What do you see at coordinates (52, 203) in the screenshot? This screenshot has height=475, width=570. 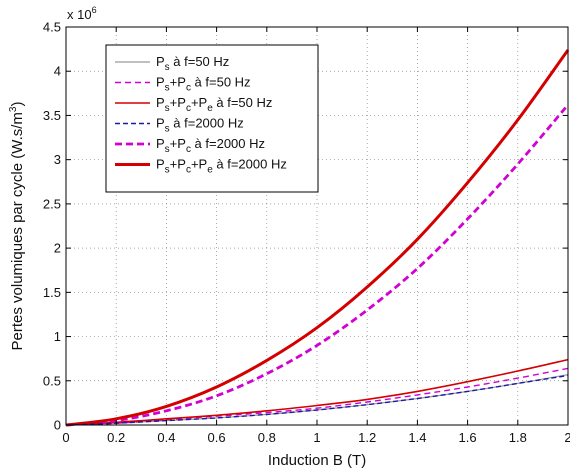 I see `y-tick-label: 2.5` at bounding box center [52, 203].